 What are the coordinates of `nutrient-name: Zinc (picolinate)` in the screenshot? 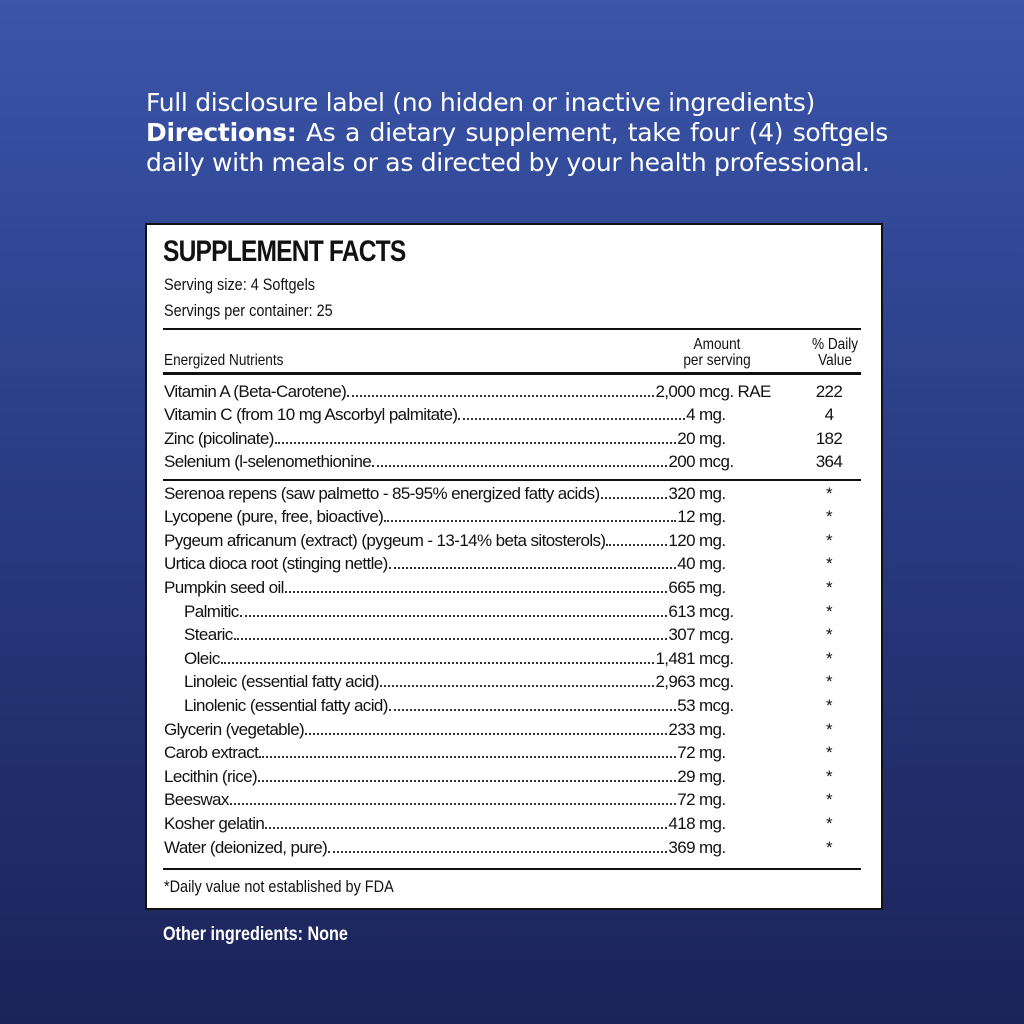 It's located at (219, 438).